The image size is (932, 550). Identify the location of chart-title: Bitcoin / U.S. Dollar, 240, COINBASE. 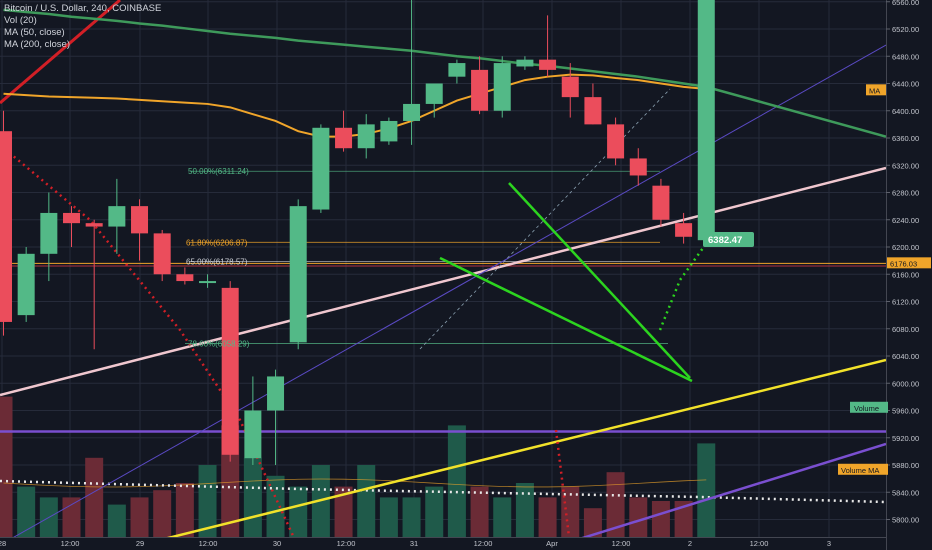
(83, 8).